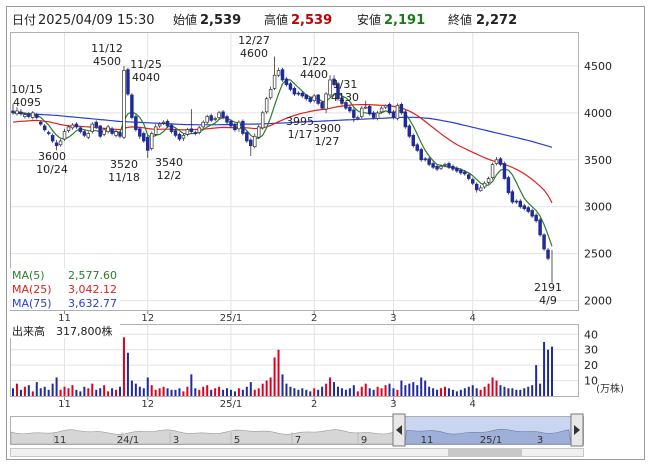 The image size is (653, 474). I want to click on month-label: 4, so click(473, 318).